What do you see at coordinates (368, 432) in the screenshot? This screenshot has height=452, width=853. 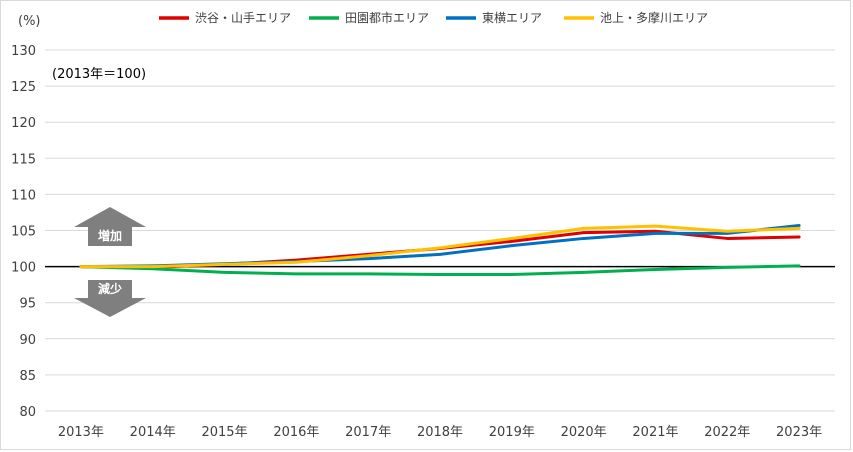 I see `x-tick-label: 2017年` at bounding box center [368, 432].